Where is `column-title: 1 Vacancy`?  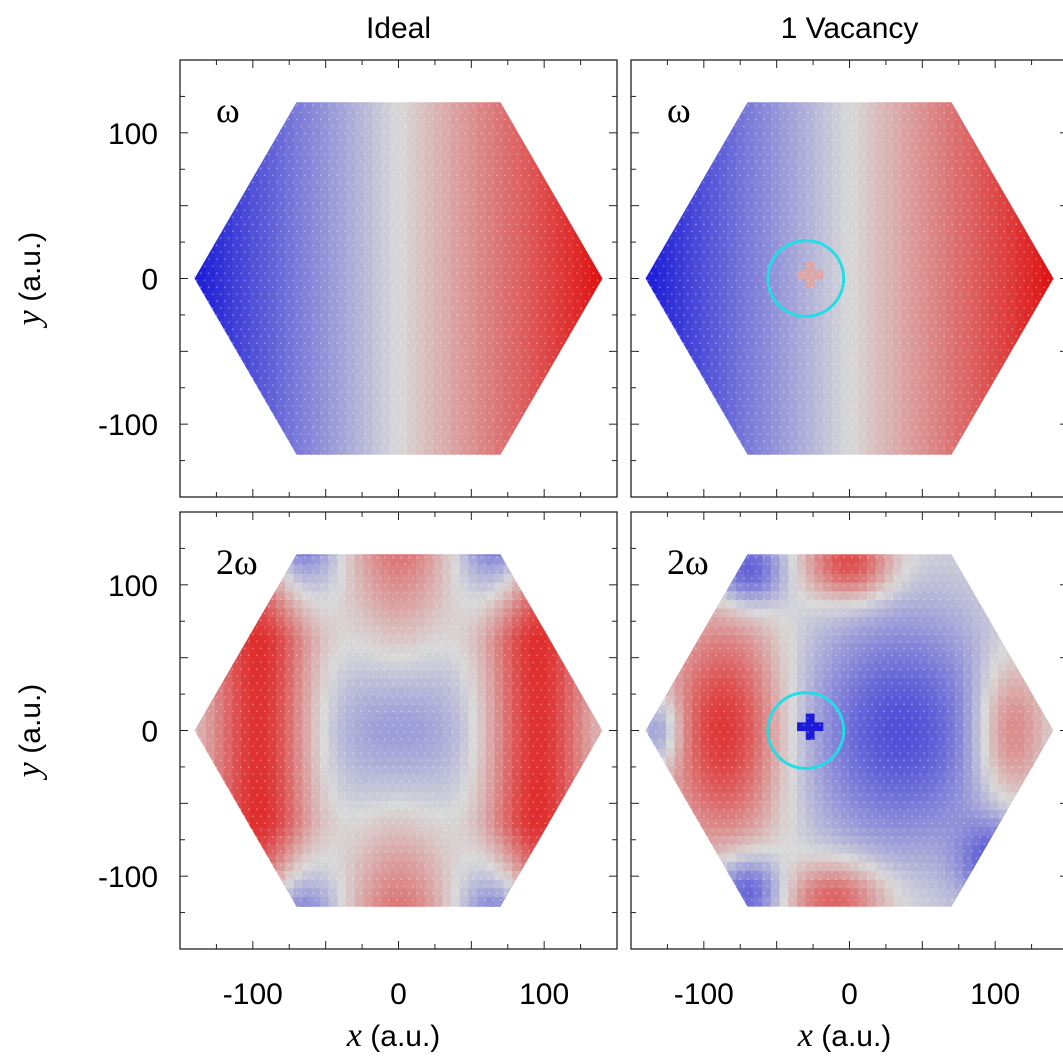
column-title: 1 Vacancy is located at coordinates (850, 28).